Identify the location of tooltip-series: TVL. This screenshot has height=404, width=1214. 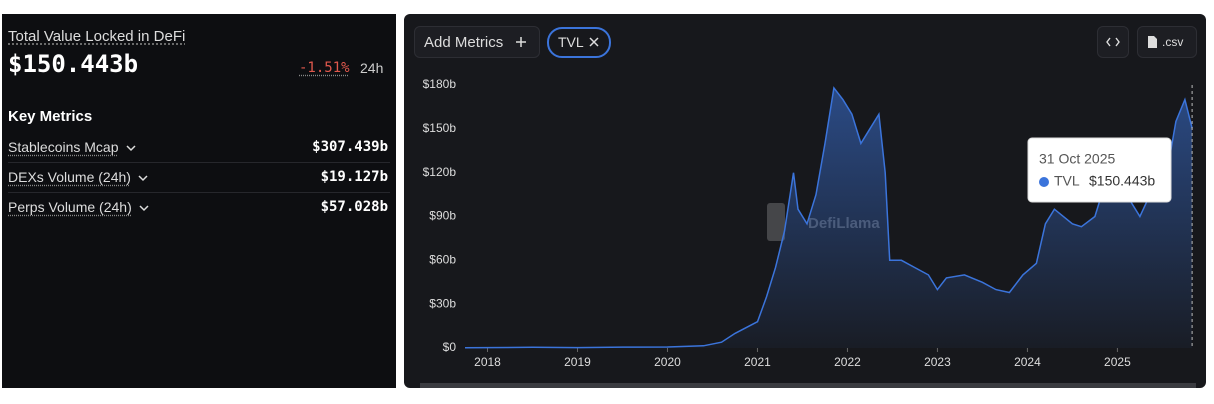
(1067, 181).